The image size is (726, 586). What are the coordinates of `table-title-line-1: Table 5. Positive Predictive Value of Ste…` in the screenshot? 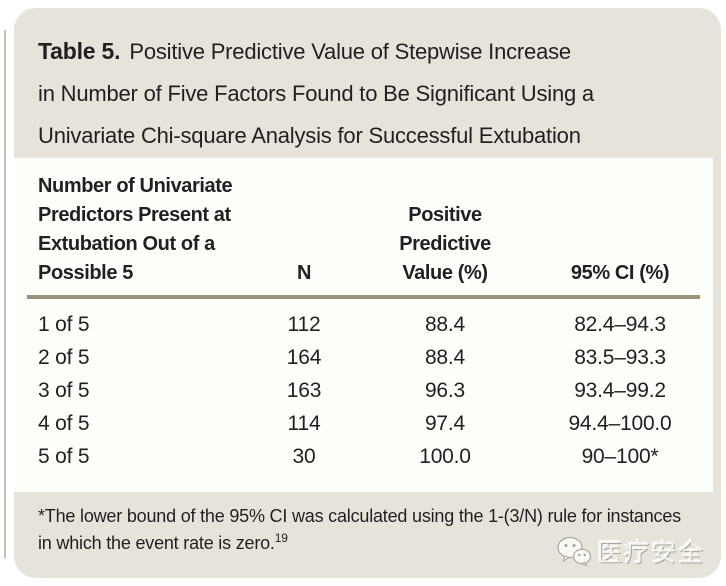 It's located at (370, 51).